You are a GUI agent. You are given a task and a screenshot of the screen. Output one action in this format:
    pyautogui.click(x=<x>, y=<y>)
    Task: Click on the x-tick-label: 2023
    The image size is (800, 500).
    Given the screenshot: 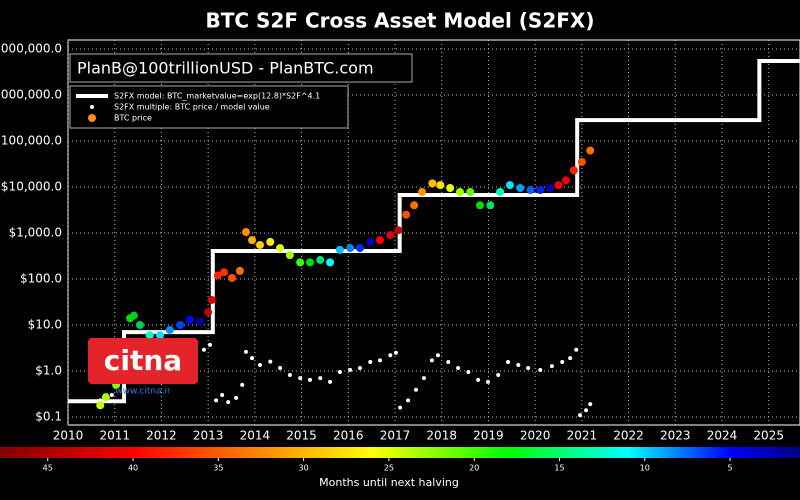 What is the action you would take?
    pyautogui.click(x=675, y=436)
    